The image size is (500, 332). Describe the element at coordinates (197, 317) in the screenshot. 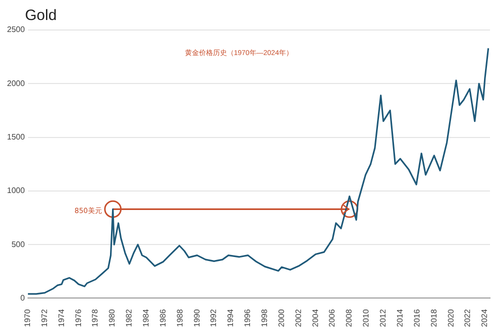

I see `x-tick-label: 1990` at that location.